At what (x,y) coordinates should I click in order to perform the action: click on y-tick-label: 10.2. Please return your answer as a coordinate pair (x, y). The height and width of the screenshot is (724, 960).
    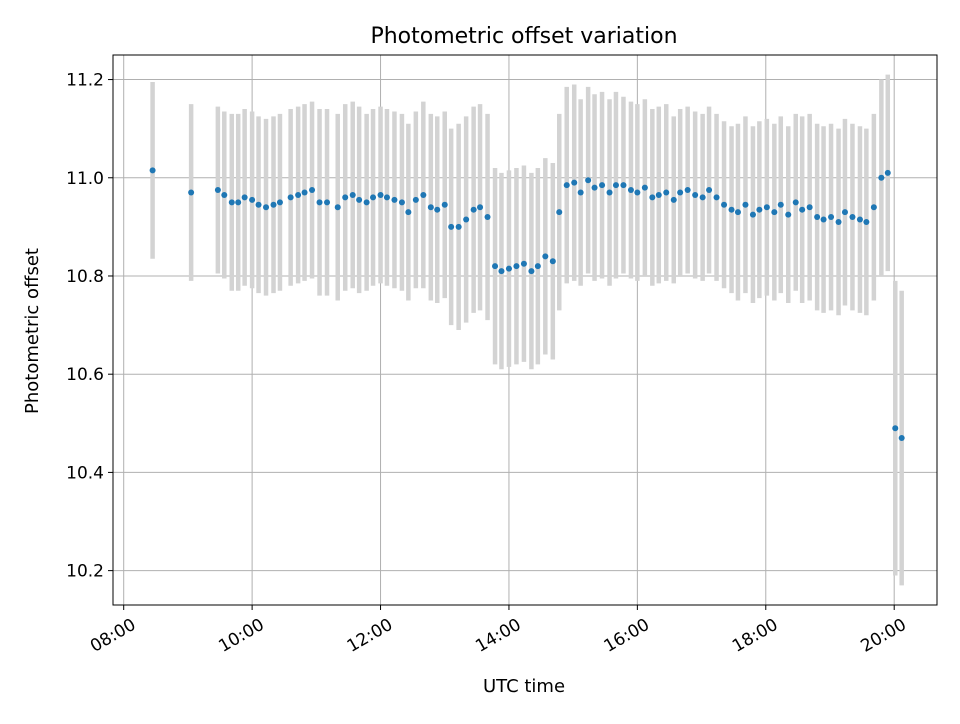
    Looking at the image, I should click on (85, 572).